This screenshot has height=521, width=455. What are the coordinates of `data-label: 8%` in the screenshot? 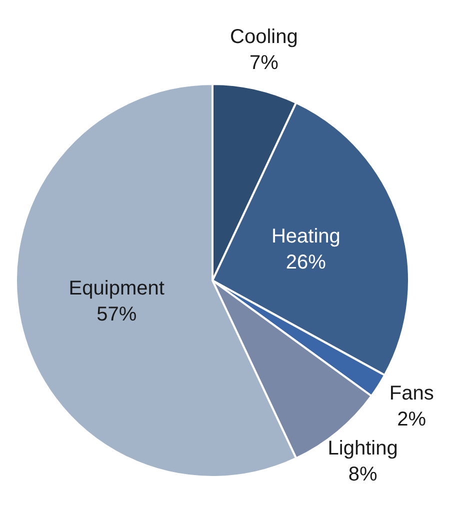 It's located at (363, 475).